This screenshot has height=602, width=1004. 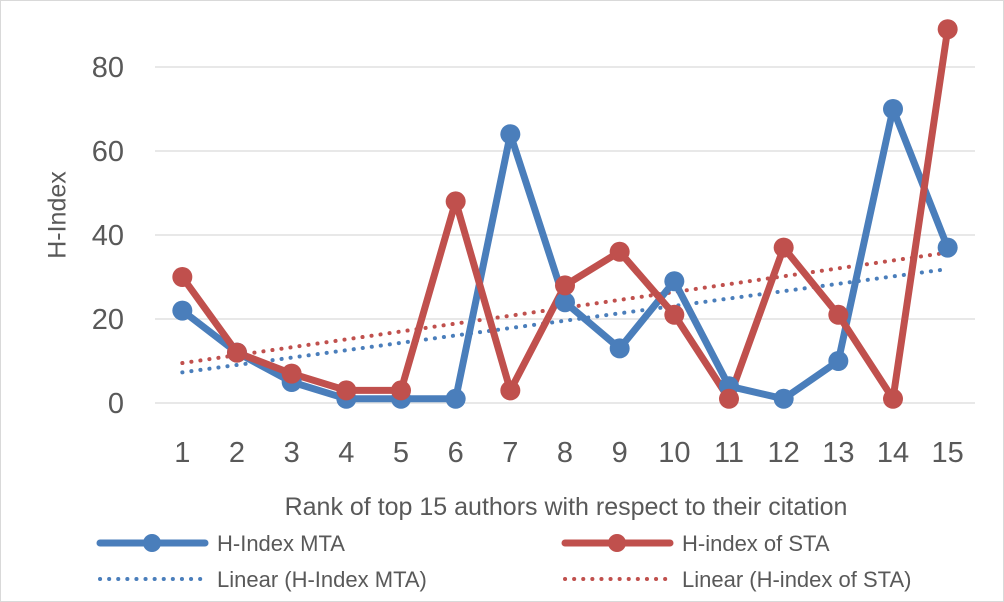 I want to click on x-axis-ticks: 1 2 3 4 5 6 7 8 9 10 11 12 13 14 15, so click(x=569, y=453).